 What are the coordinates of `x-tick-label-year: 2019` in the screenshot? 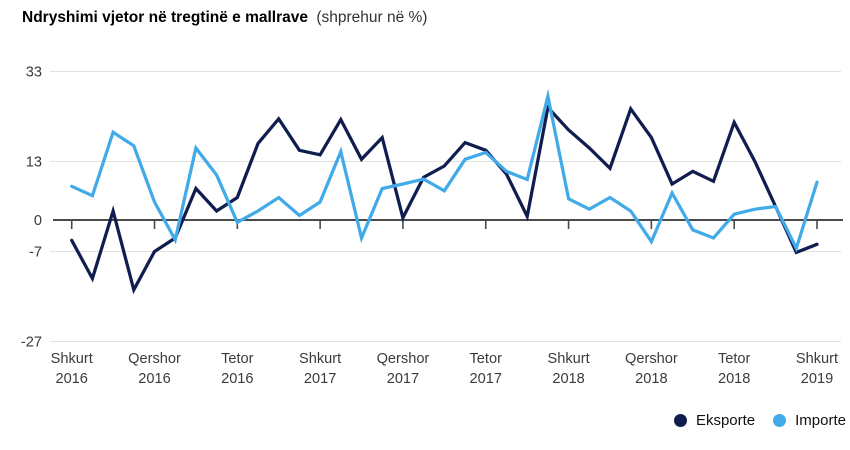 It's located at (817, 379).